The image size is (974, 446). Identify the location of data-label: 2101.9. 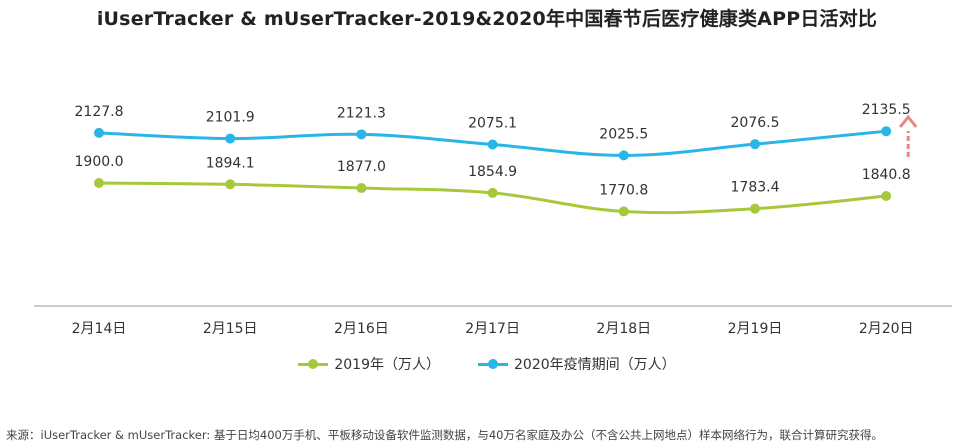
(230, 118).